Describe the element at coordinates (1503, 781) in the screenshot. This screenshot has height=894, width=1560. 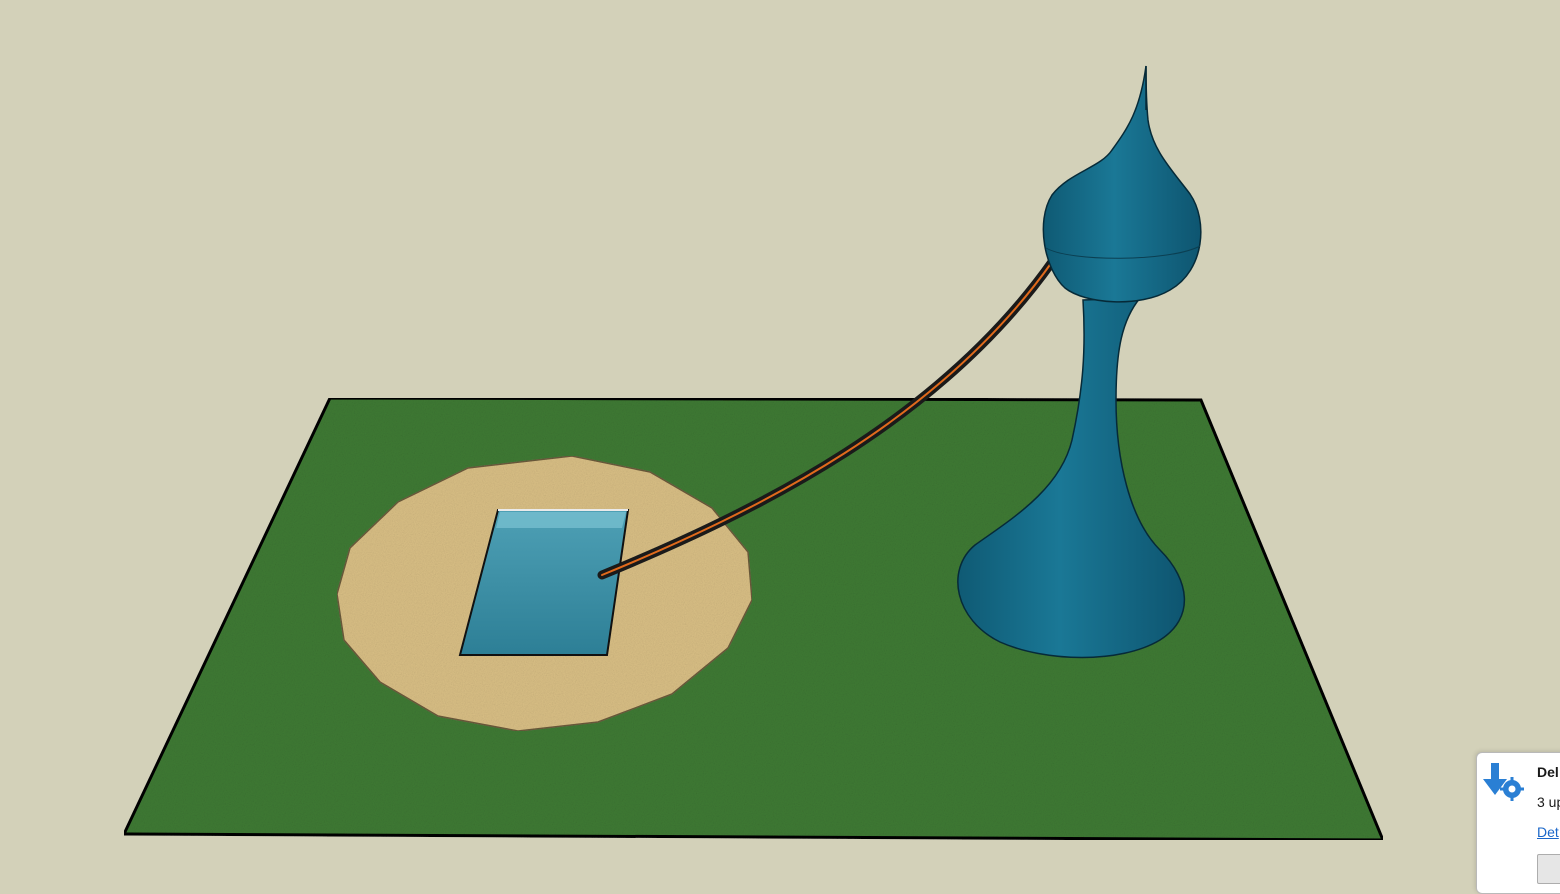
I see `download-gear-icon` at that location.